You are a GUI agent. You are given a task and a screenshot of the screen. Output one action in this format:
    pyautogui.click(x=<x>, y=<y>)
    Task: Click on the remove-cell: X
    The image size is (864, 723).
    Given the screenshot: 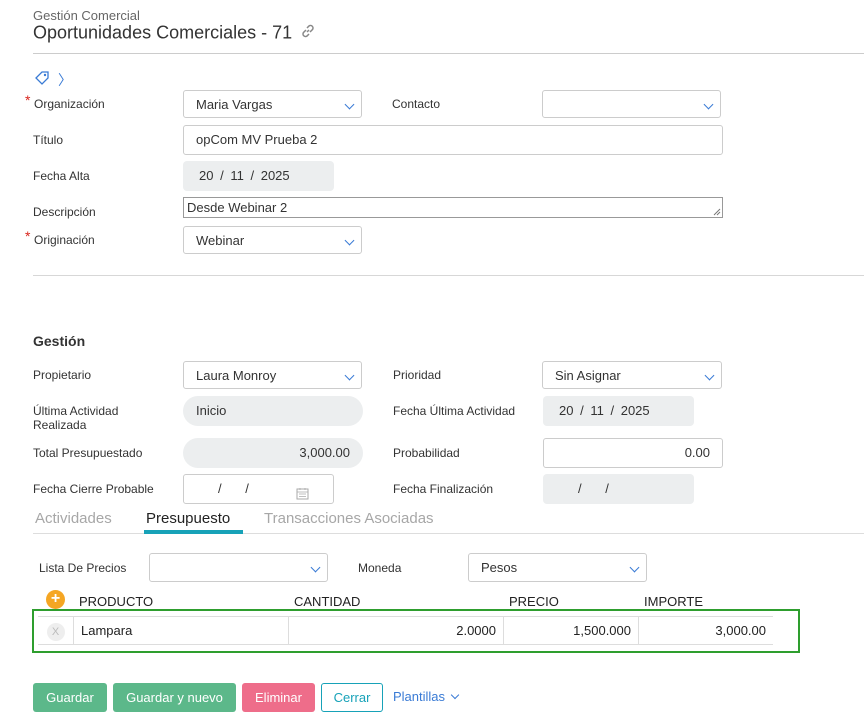 What is the action you would take?
    pyautogui.click(x=56, y=631)
    